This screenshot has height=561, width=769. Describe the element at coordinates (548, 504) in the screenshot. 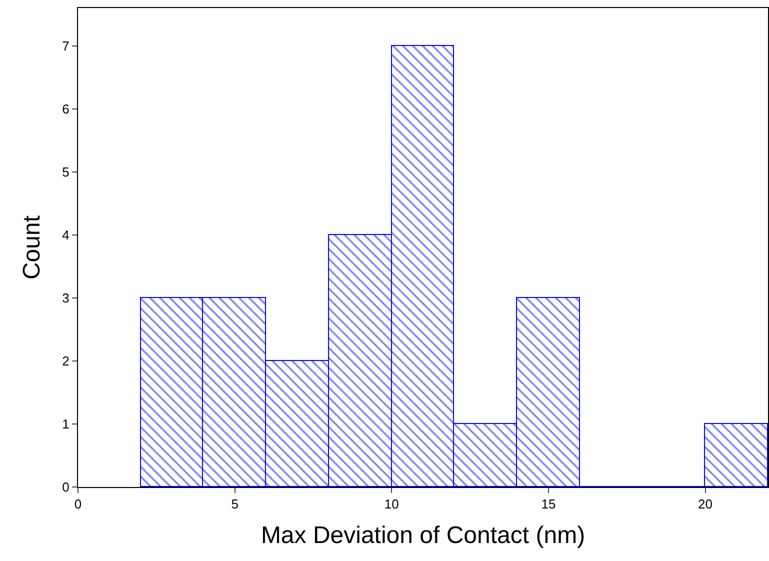

I see `x-tick-label: 15` at that location.